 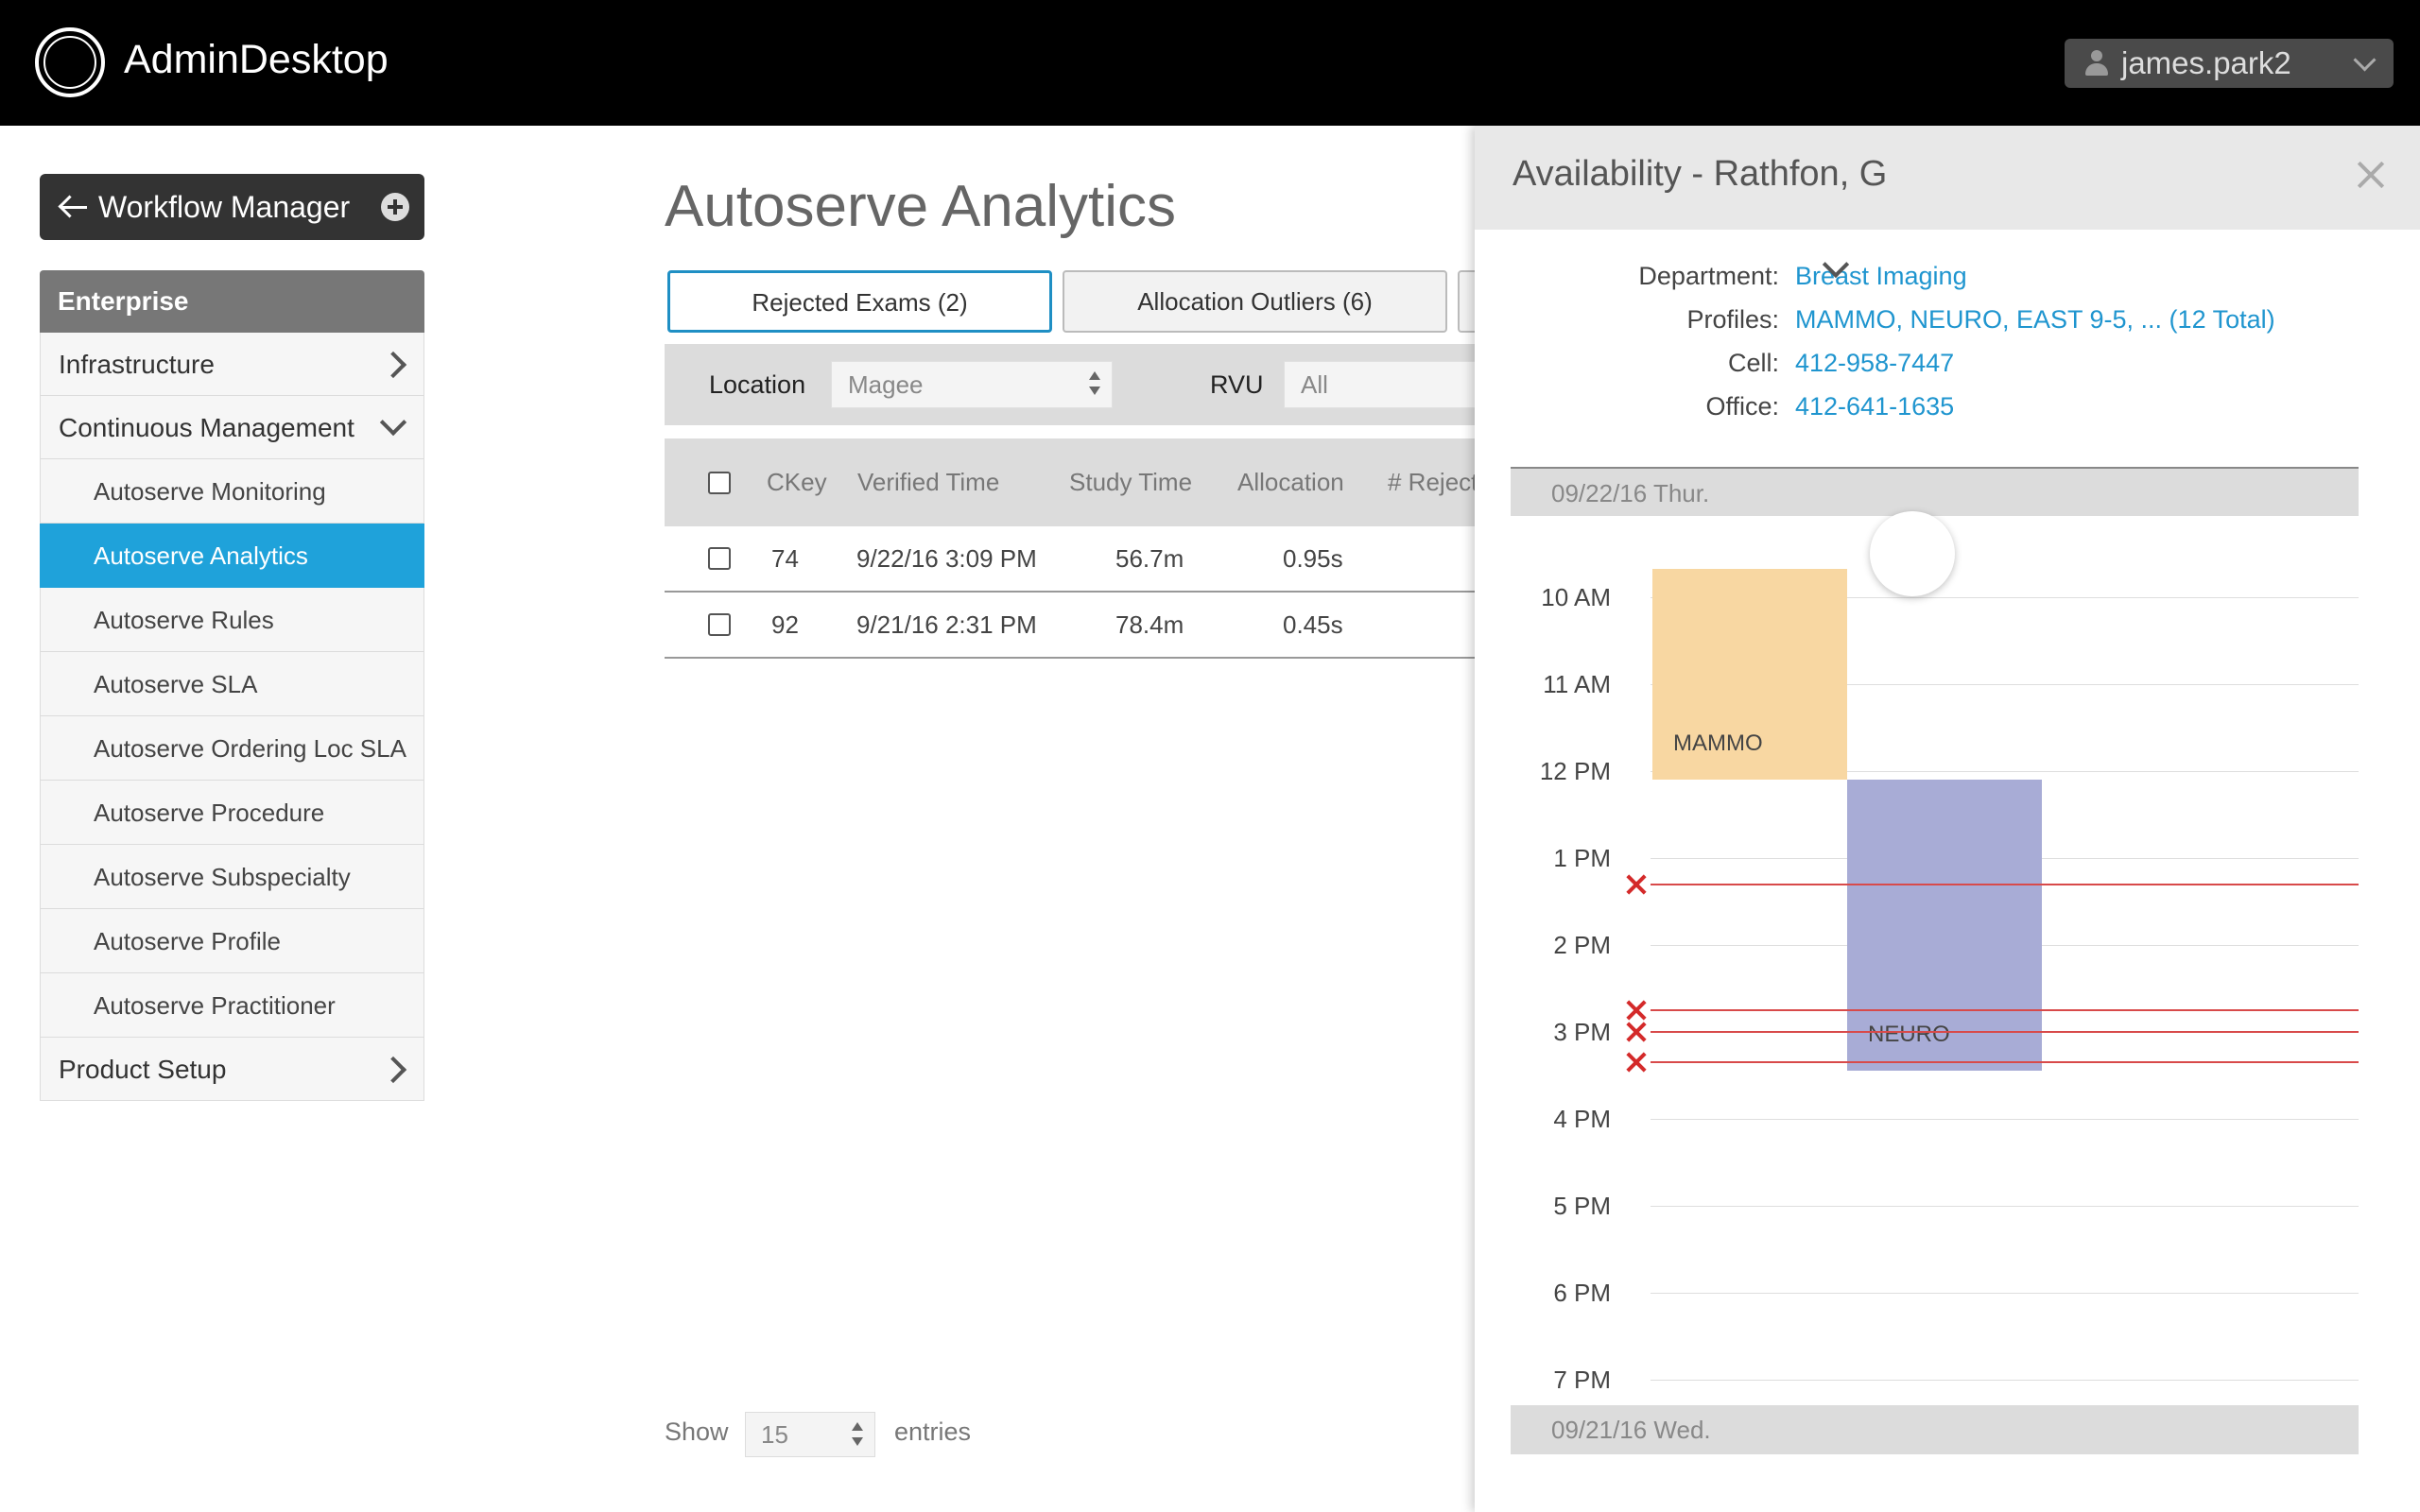 What do you see at coordinates (2371, 175) in the screenshot?
I see `close-icon` at bounding box center [2371, 175].